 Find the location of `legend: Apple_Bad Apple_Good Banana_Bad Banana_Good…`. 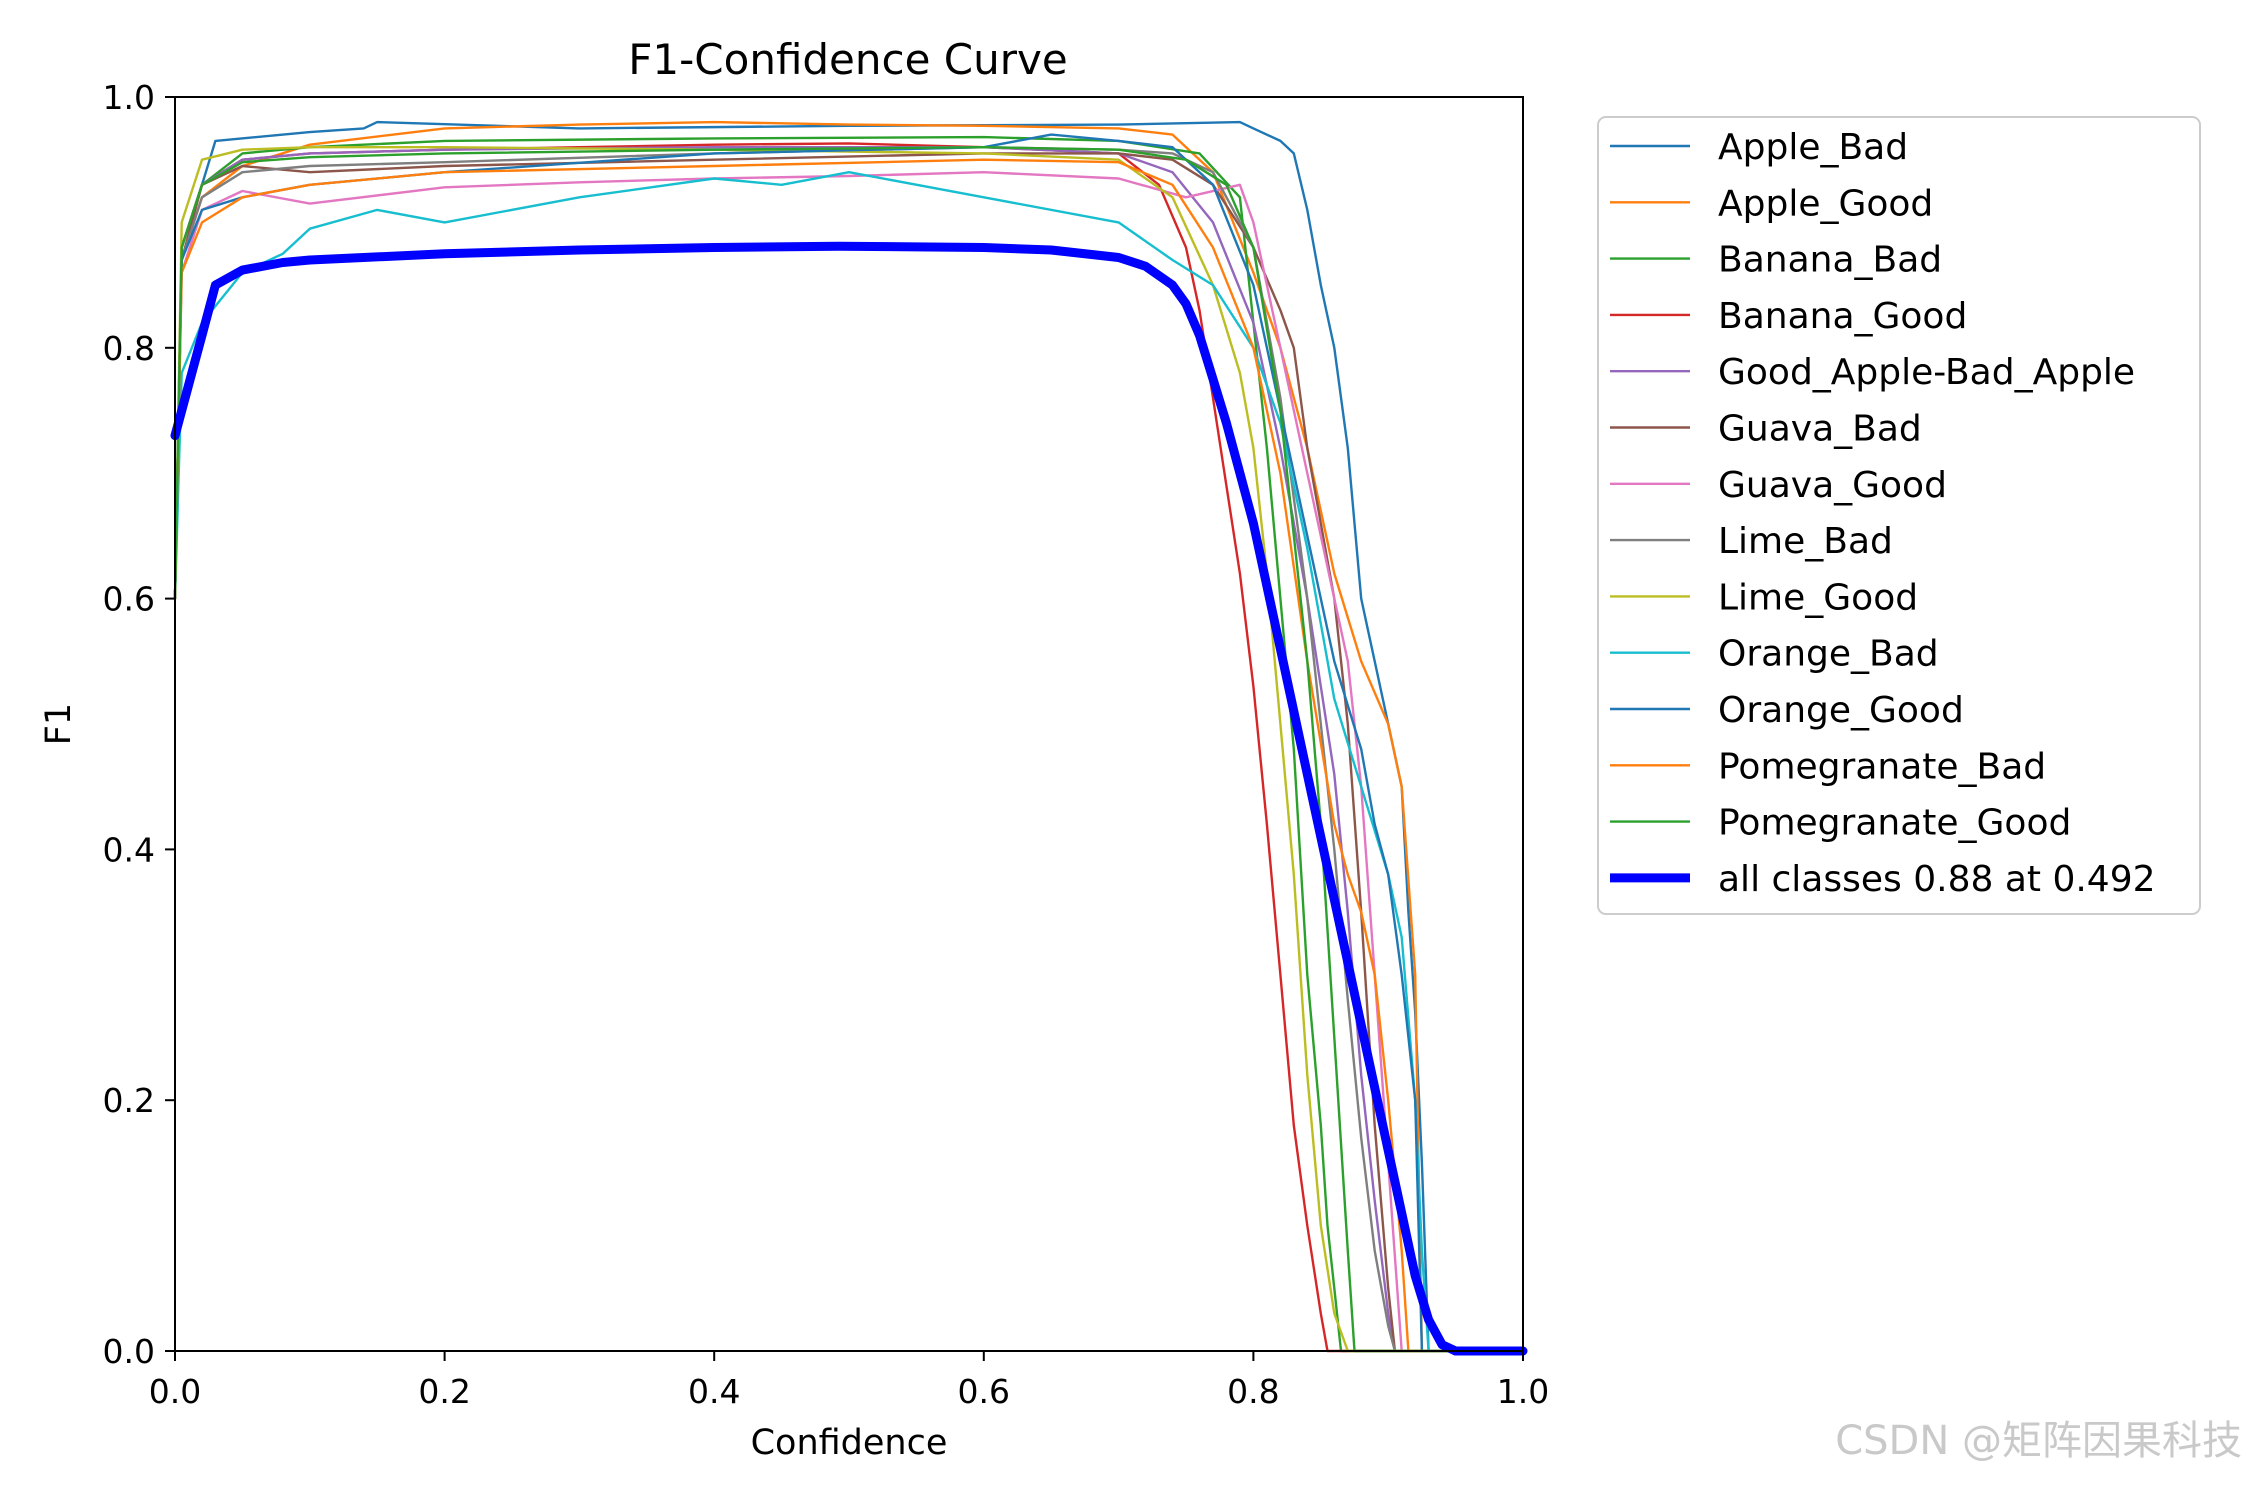

legend: Apple_Bad Apple_Good Banana_Bad Banana_Good… is located at coordinates (1899, 515).